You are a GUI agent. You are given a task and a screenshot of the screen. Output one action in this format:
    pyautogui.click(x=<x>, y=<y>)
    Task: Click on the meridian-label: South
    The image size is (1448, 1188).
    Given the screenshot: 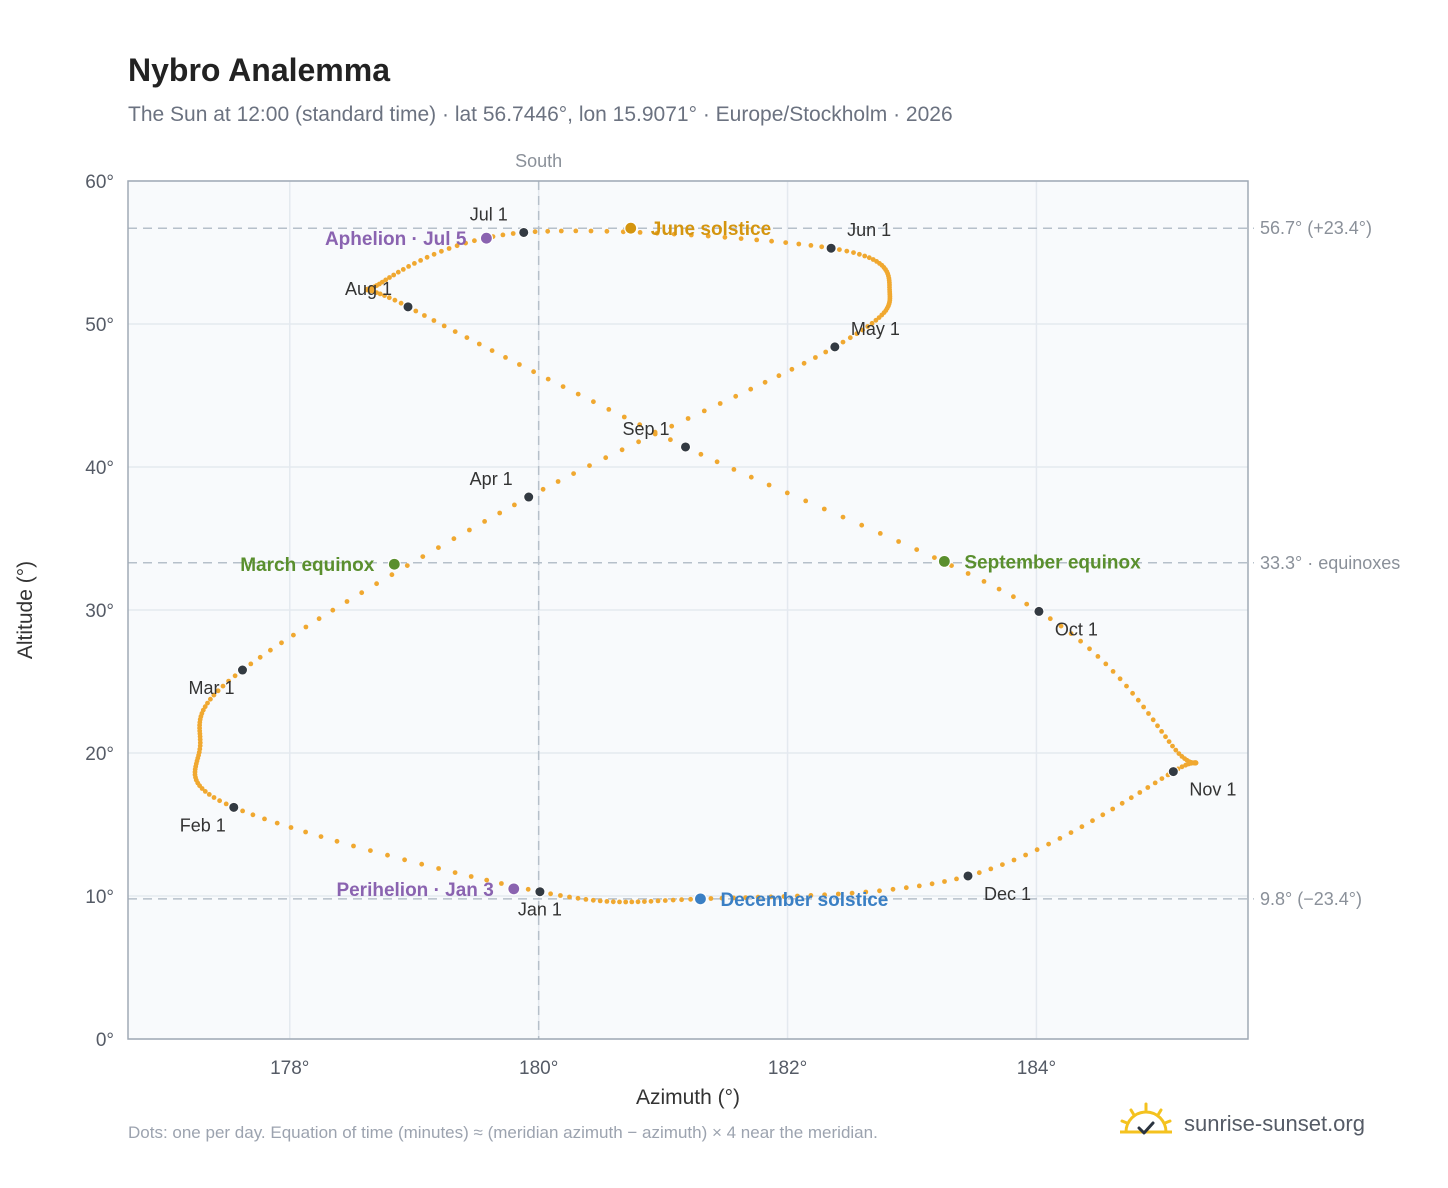 What is the action you would take?
    pyautogui.click(x=538, y=161)
    